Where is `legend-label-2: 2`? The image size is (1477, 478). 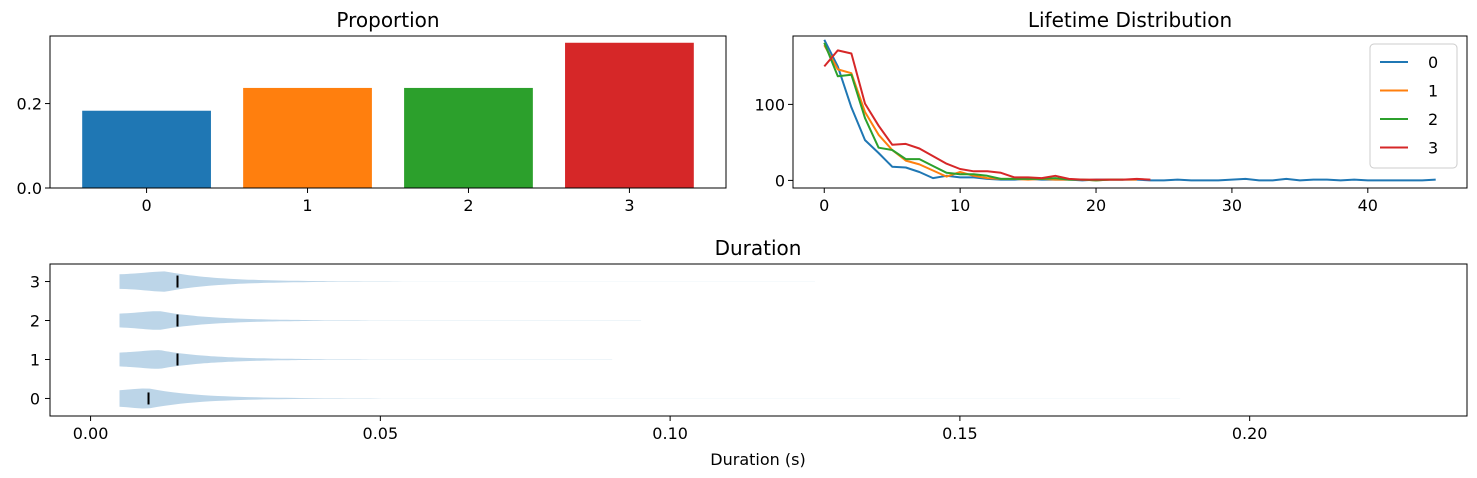
legend-label-2: 2 is located at coordinates (1433, 119).